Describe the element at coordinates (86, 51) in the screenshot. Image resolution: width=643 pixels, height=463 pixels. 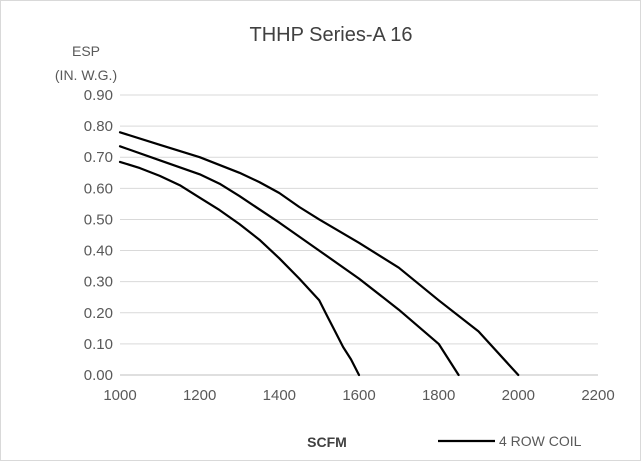
I see `y-axis-label-line1: ESP` at that location.